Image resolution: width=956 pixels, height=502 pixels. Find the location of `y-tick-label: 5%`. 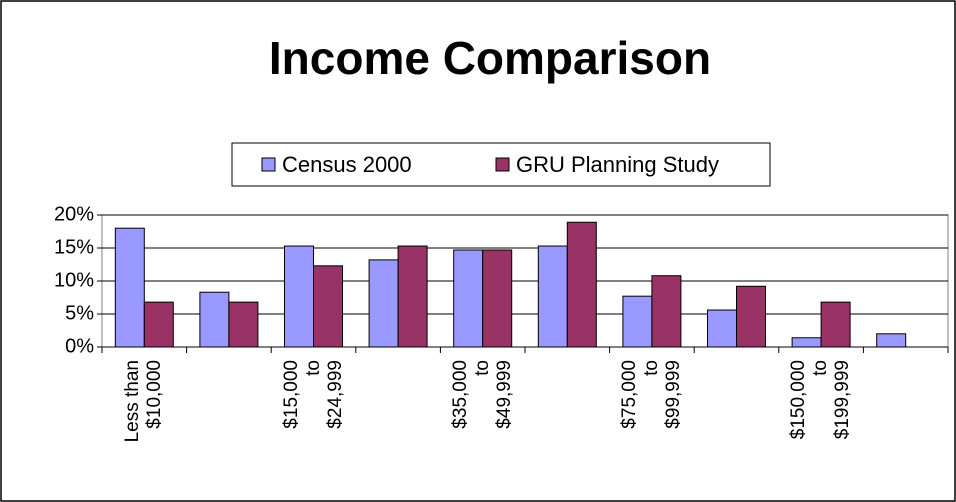

y-tick-label: 5% is located at coordinates (79, 313).